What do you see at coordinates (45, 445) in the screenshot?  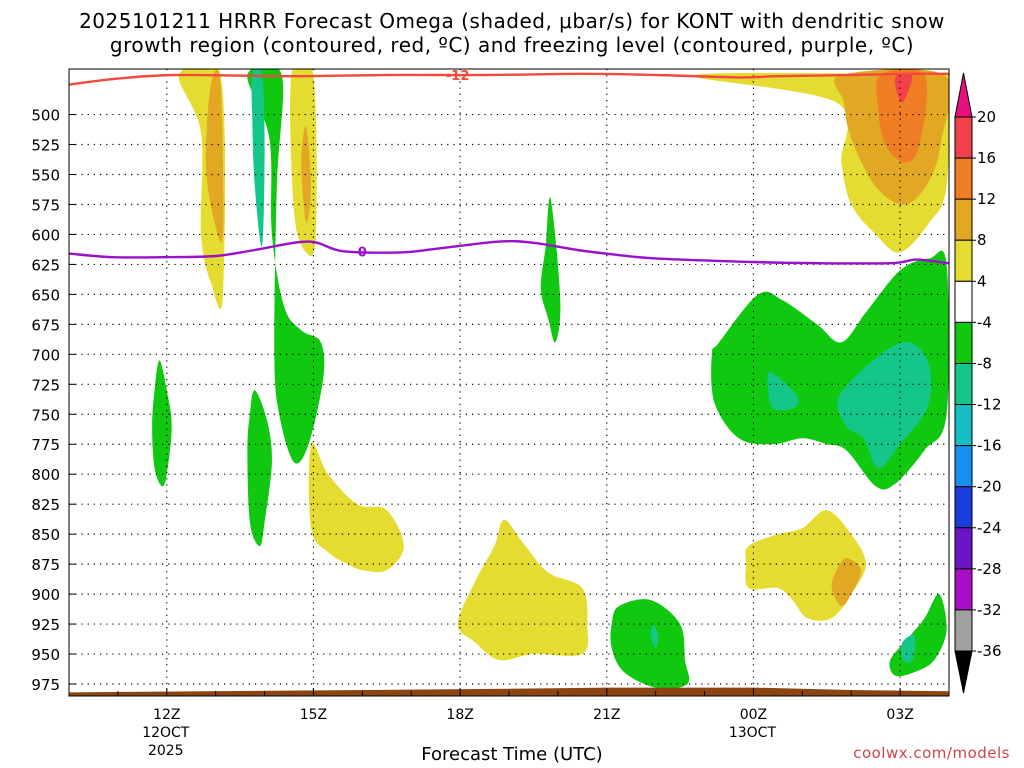 I see `y-tick-label: 775` at bounding box center [45, 445].